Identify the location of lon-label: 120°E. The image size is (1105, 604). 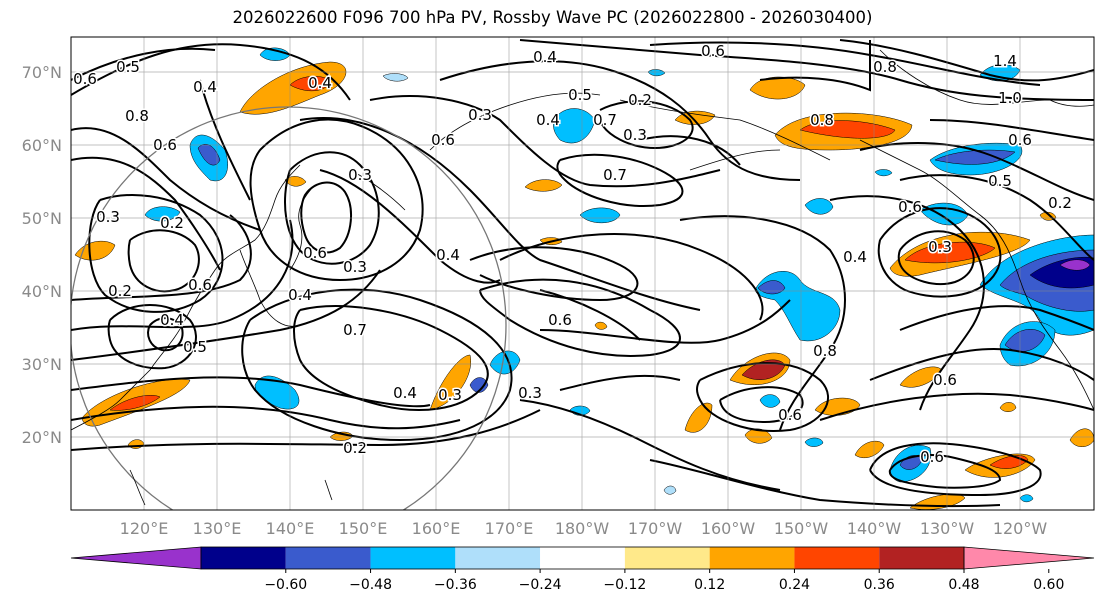
(144, 528).